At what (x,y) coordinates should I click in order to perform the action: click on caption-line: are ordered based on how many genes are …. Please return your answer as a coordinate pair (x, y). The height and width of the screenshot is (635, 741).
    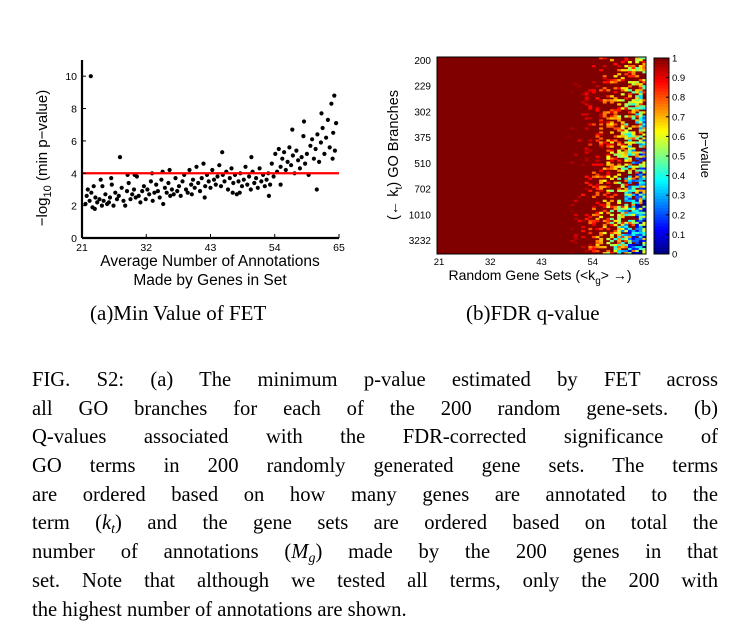
    Looking at the image, I should click on (375, 494).